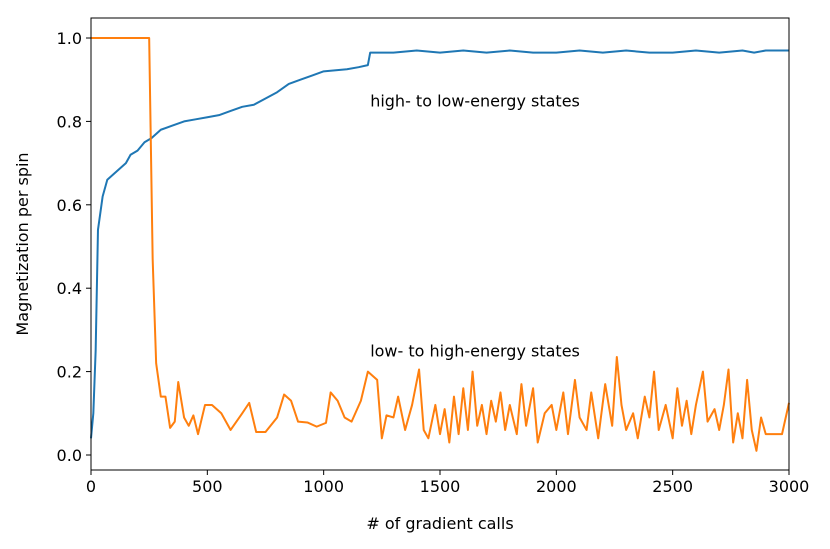  I want to click on y-tick-label: 0.6, so click(69, 205).